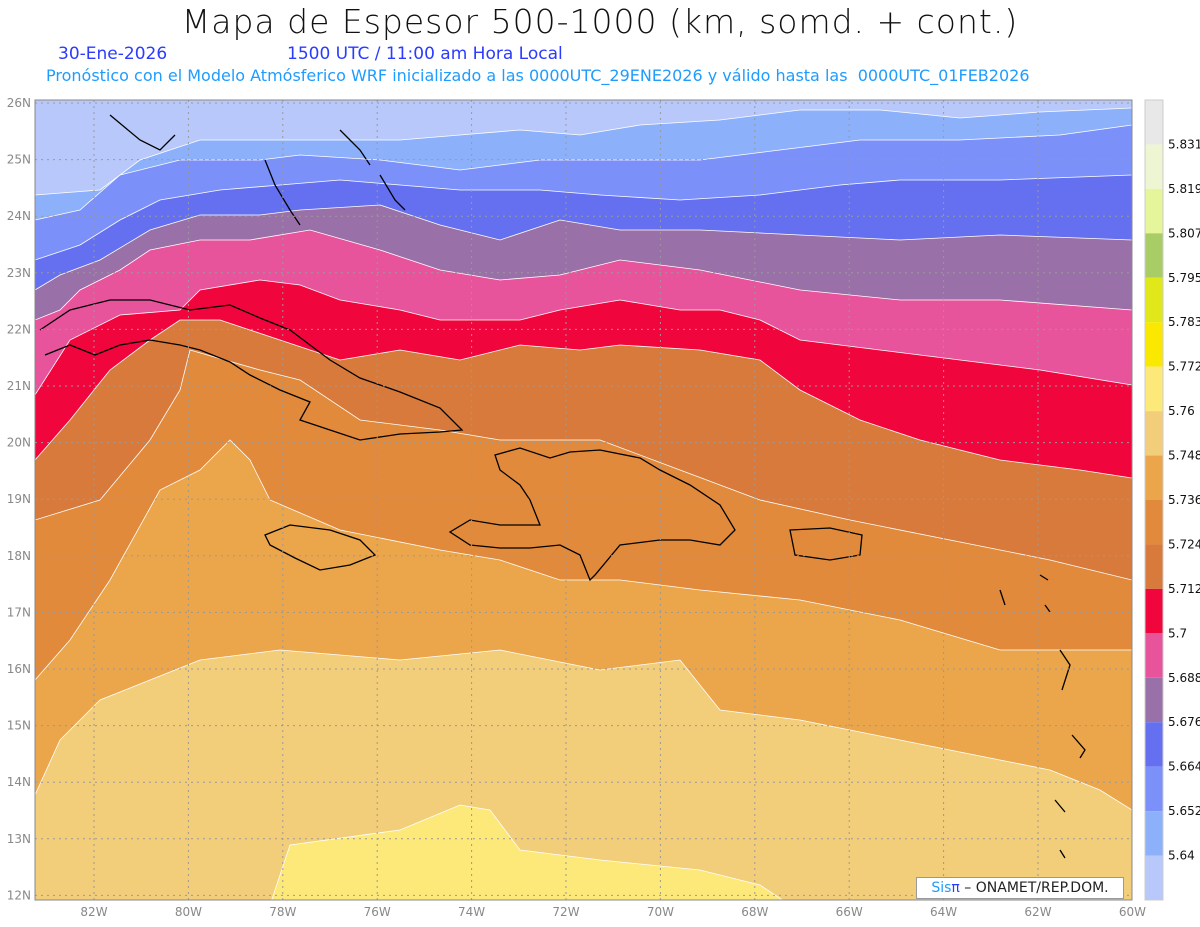 Image resolution: width=1200 pixels, height=927 pixels. I want to click on lon-label: 78W, so click(282, 912).